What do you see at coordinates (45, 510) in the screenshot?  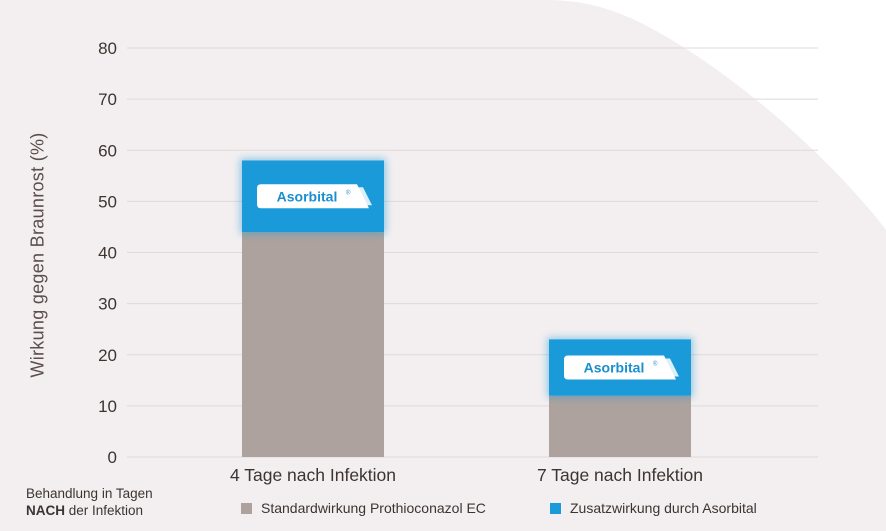 I see `footnote-bold: NACH` at bounding box center [45, 510].